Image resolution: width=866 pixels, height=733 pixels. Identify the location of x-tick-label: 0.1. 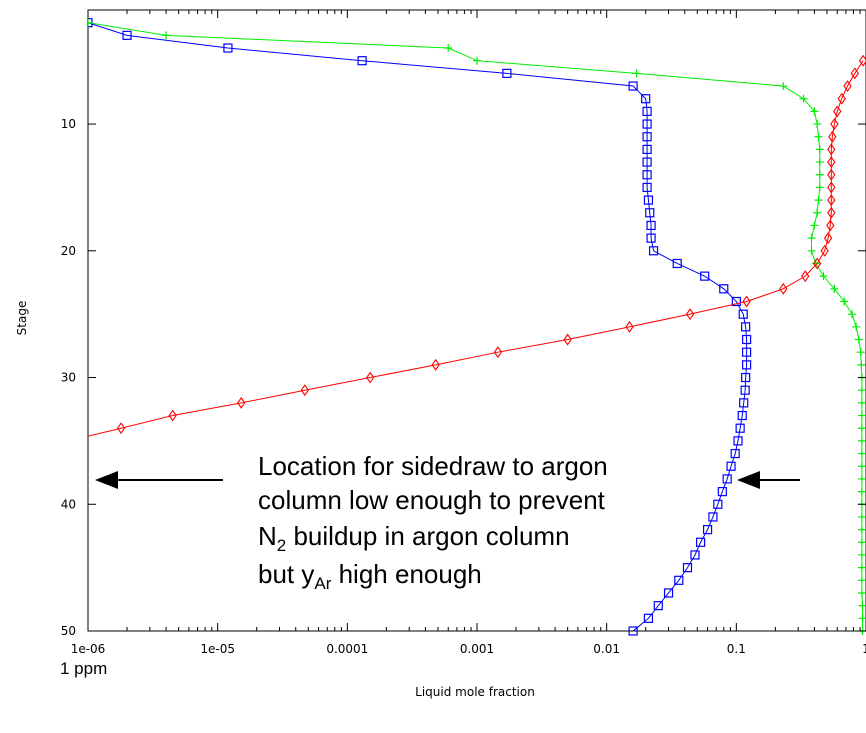
(736, 649).